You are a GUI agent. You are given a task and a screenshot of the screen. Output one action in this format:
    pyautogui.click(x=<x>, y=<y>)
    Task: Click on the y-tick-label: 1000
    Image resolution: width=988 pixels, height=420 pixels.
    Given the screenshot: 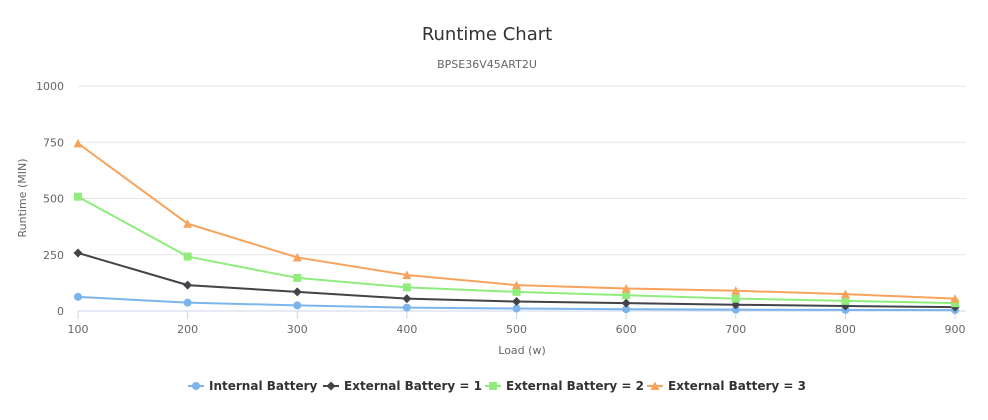 What is the action you would take?
    pyautogui.click(x=50, y=86)
    